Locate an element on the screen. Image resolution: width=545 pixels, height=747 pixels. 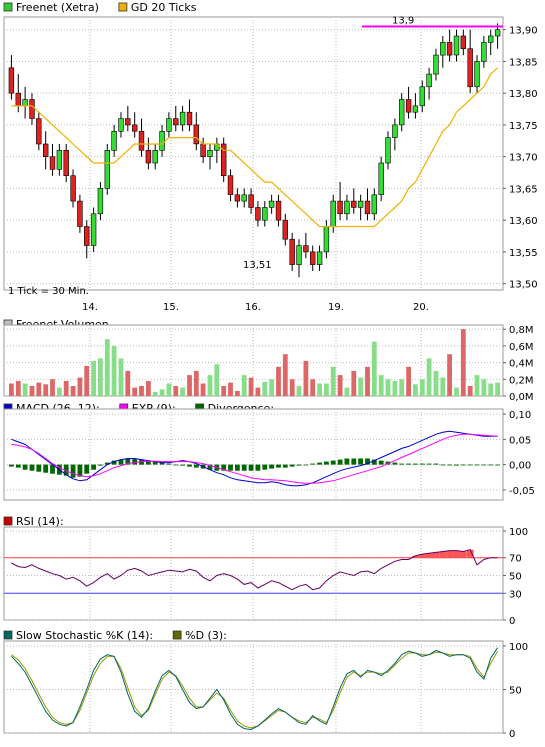
rsi-ytick-label: 70 is located at coordinates (515, 559).